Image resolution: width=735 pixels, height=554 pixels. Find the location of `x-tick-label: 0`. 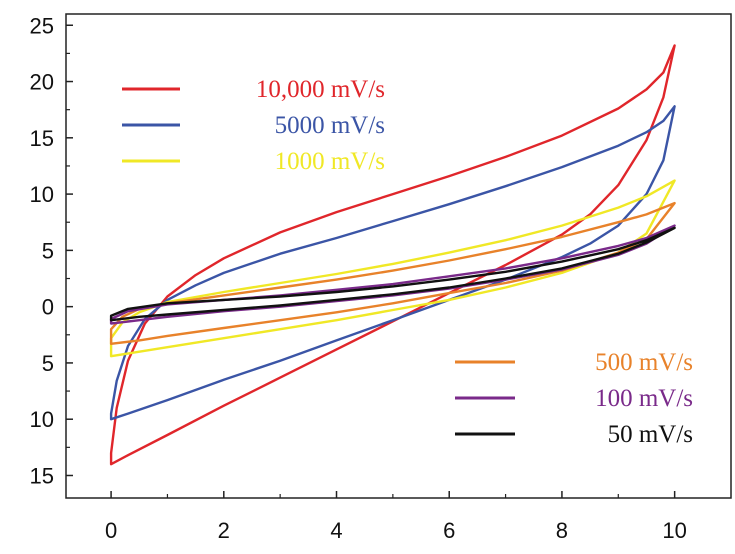

x-tick-label: 0 is located at coordinates (111, 530).